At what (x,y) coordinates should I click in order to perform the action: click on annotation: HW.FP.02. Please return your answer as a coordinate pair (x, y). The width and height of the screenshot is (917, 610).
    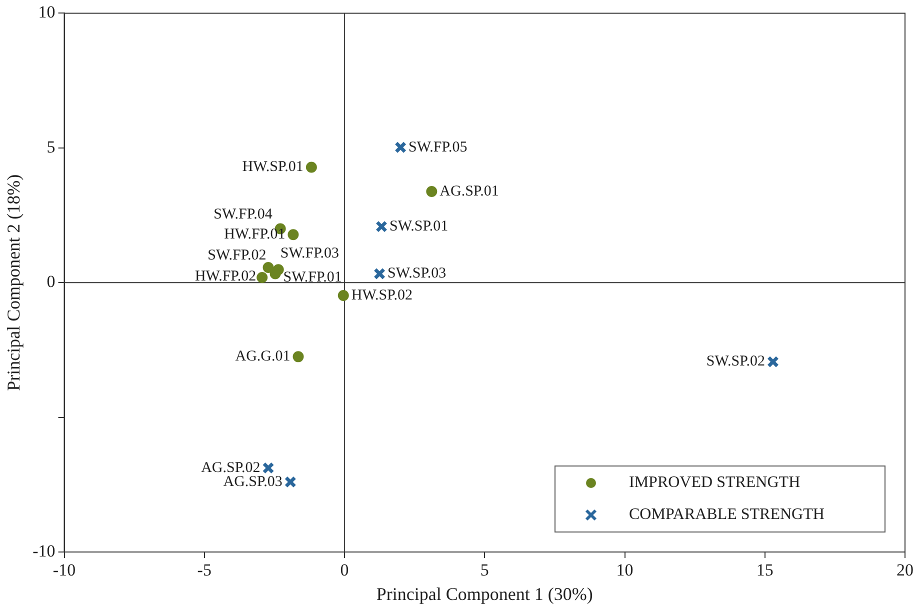
    Looking at the image, I should click on (225, 276).